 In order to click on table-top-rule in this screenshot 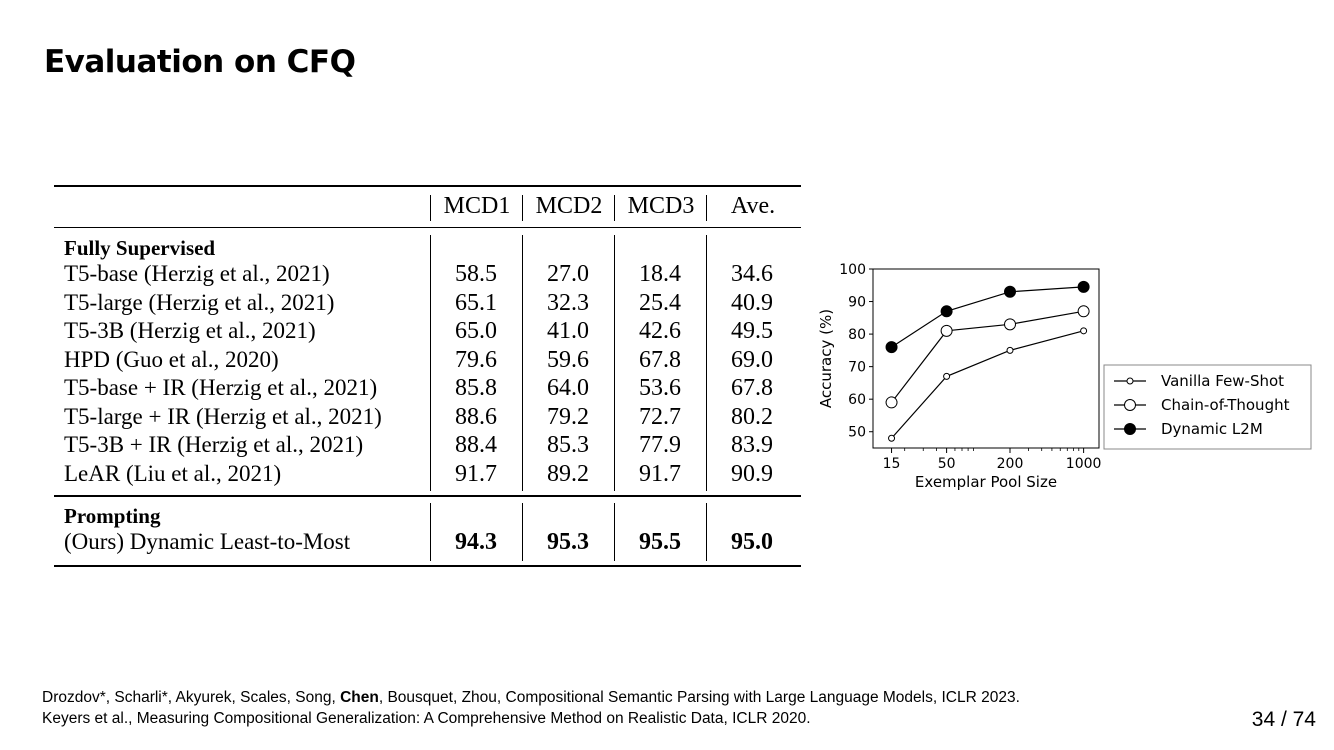, I will do `click(427, 186)`.